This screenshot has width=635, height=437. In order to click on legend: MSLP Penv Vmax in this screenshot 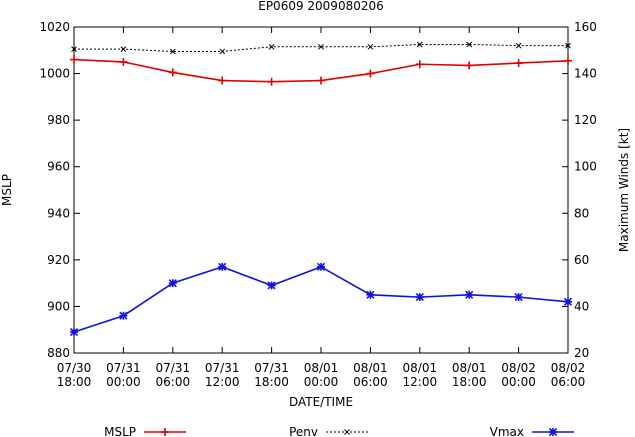, I will do `click(339, 431)`.